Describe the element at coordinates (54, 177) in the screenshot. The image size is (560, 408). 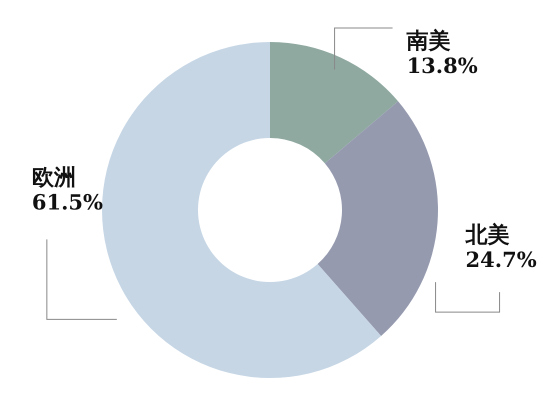
I see `slice-label: 欧洲` at that location.